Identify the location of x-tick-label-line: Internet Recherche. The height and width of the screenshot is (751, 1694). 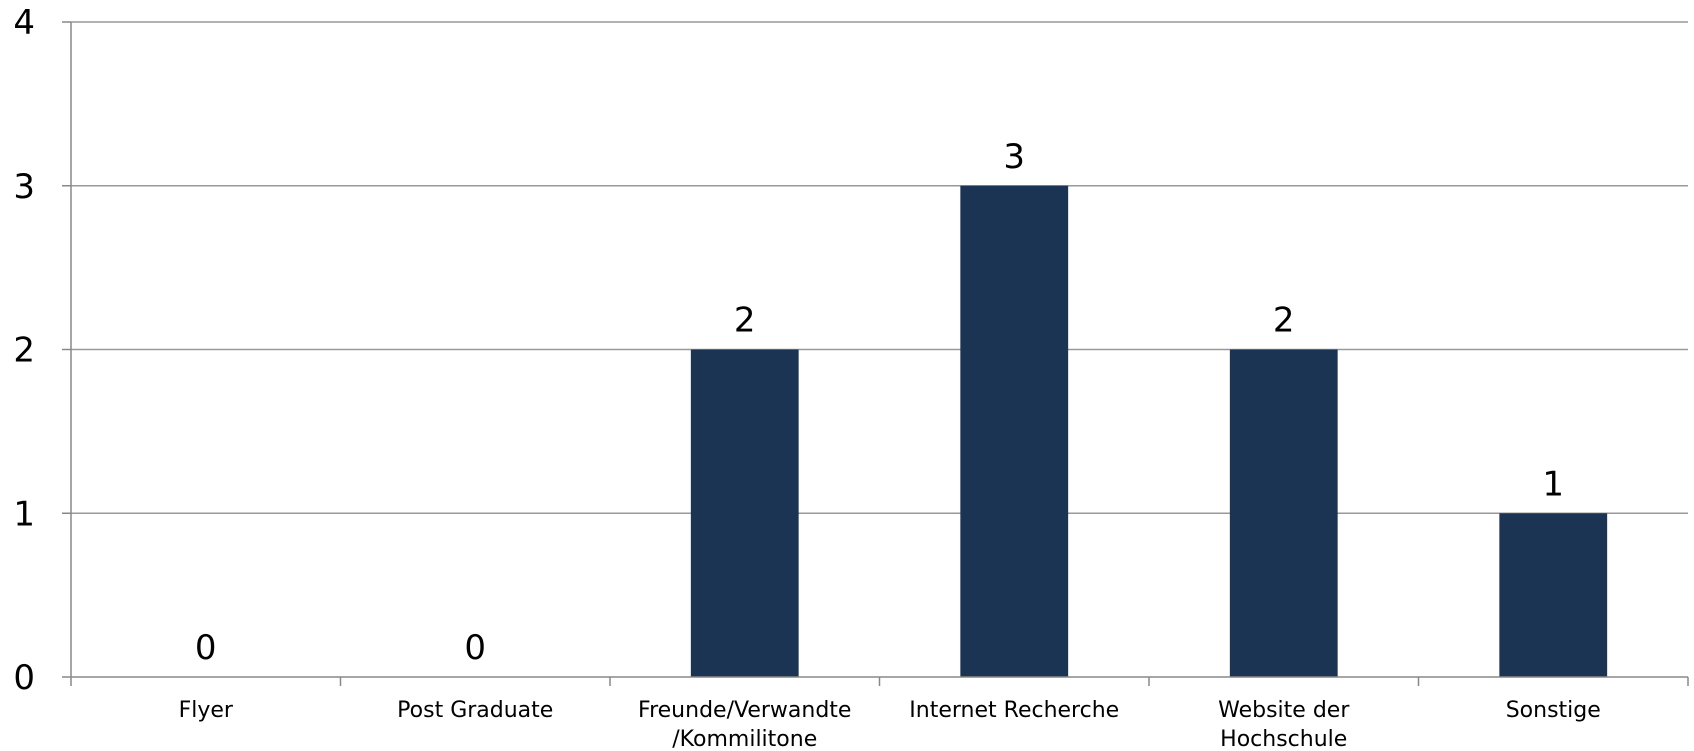
(1014, 710).